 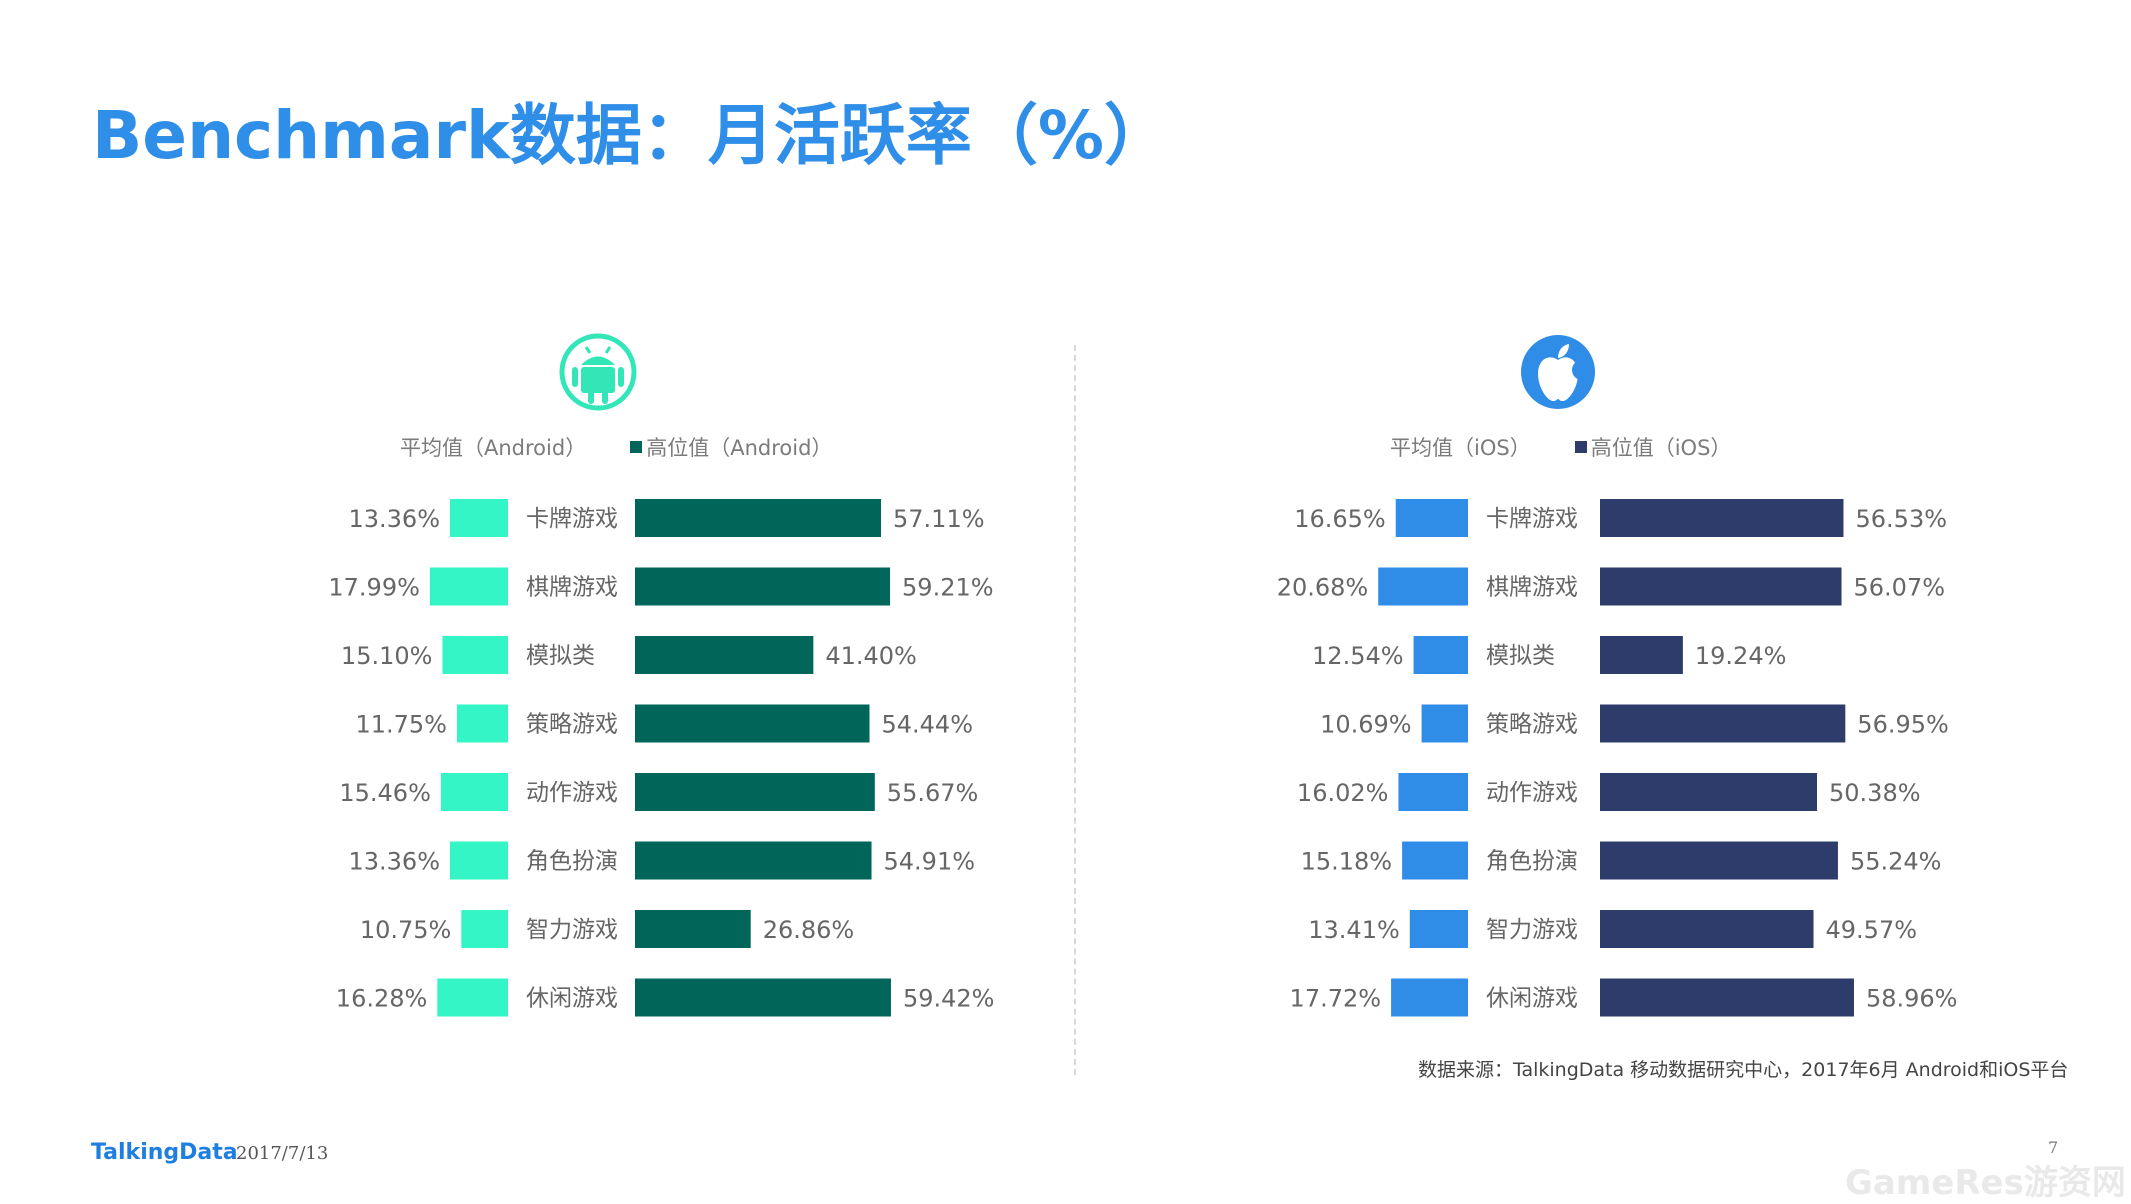 I want to click on ios-category-label: 动作游戏, so click(x=1532, y=793).